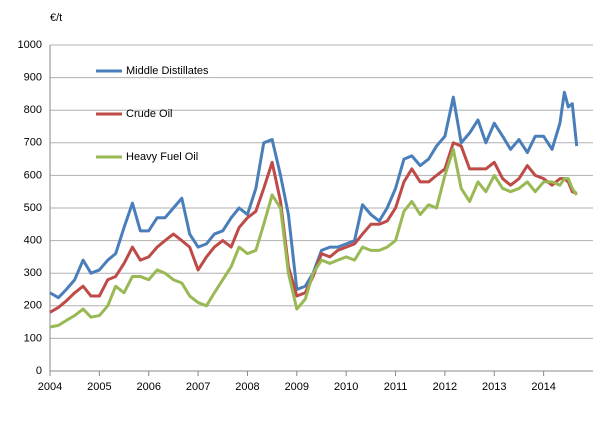 The height and width of the screenshot is (421, 605). Describe the element at coordinates (543, 387) in the screenshot. I see `x-tick-label: 2014` at that location.